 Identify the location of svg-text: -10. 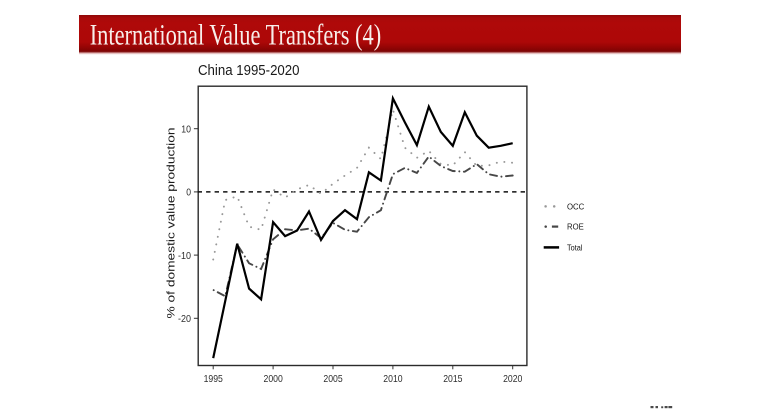
(184, 256).